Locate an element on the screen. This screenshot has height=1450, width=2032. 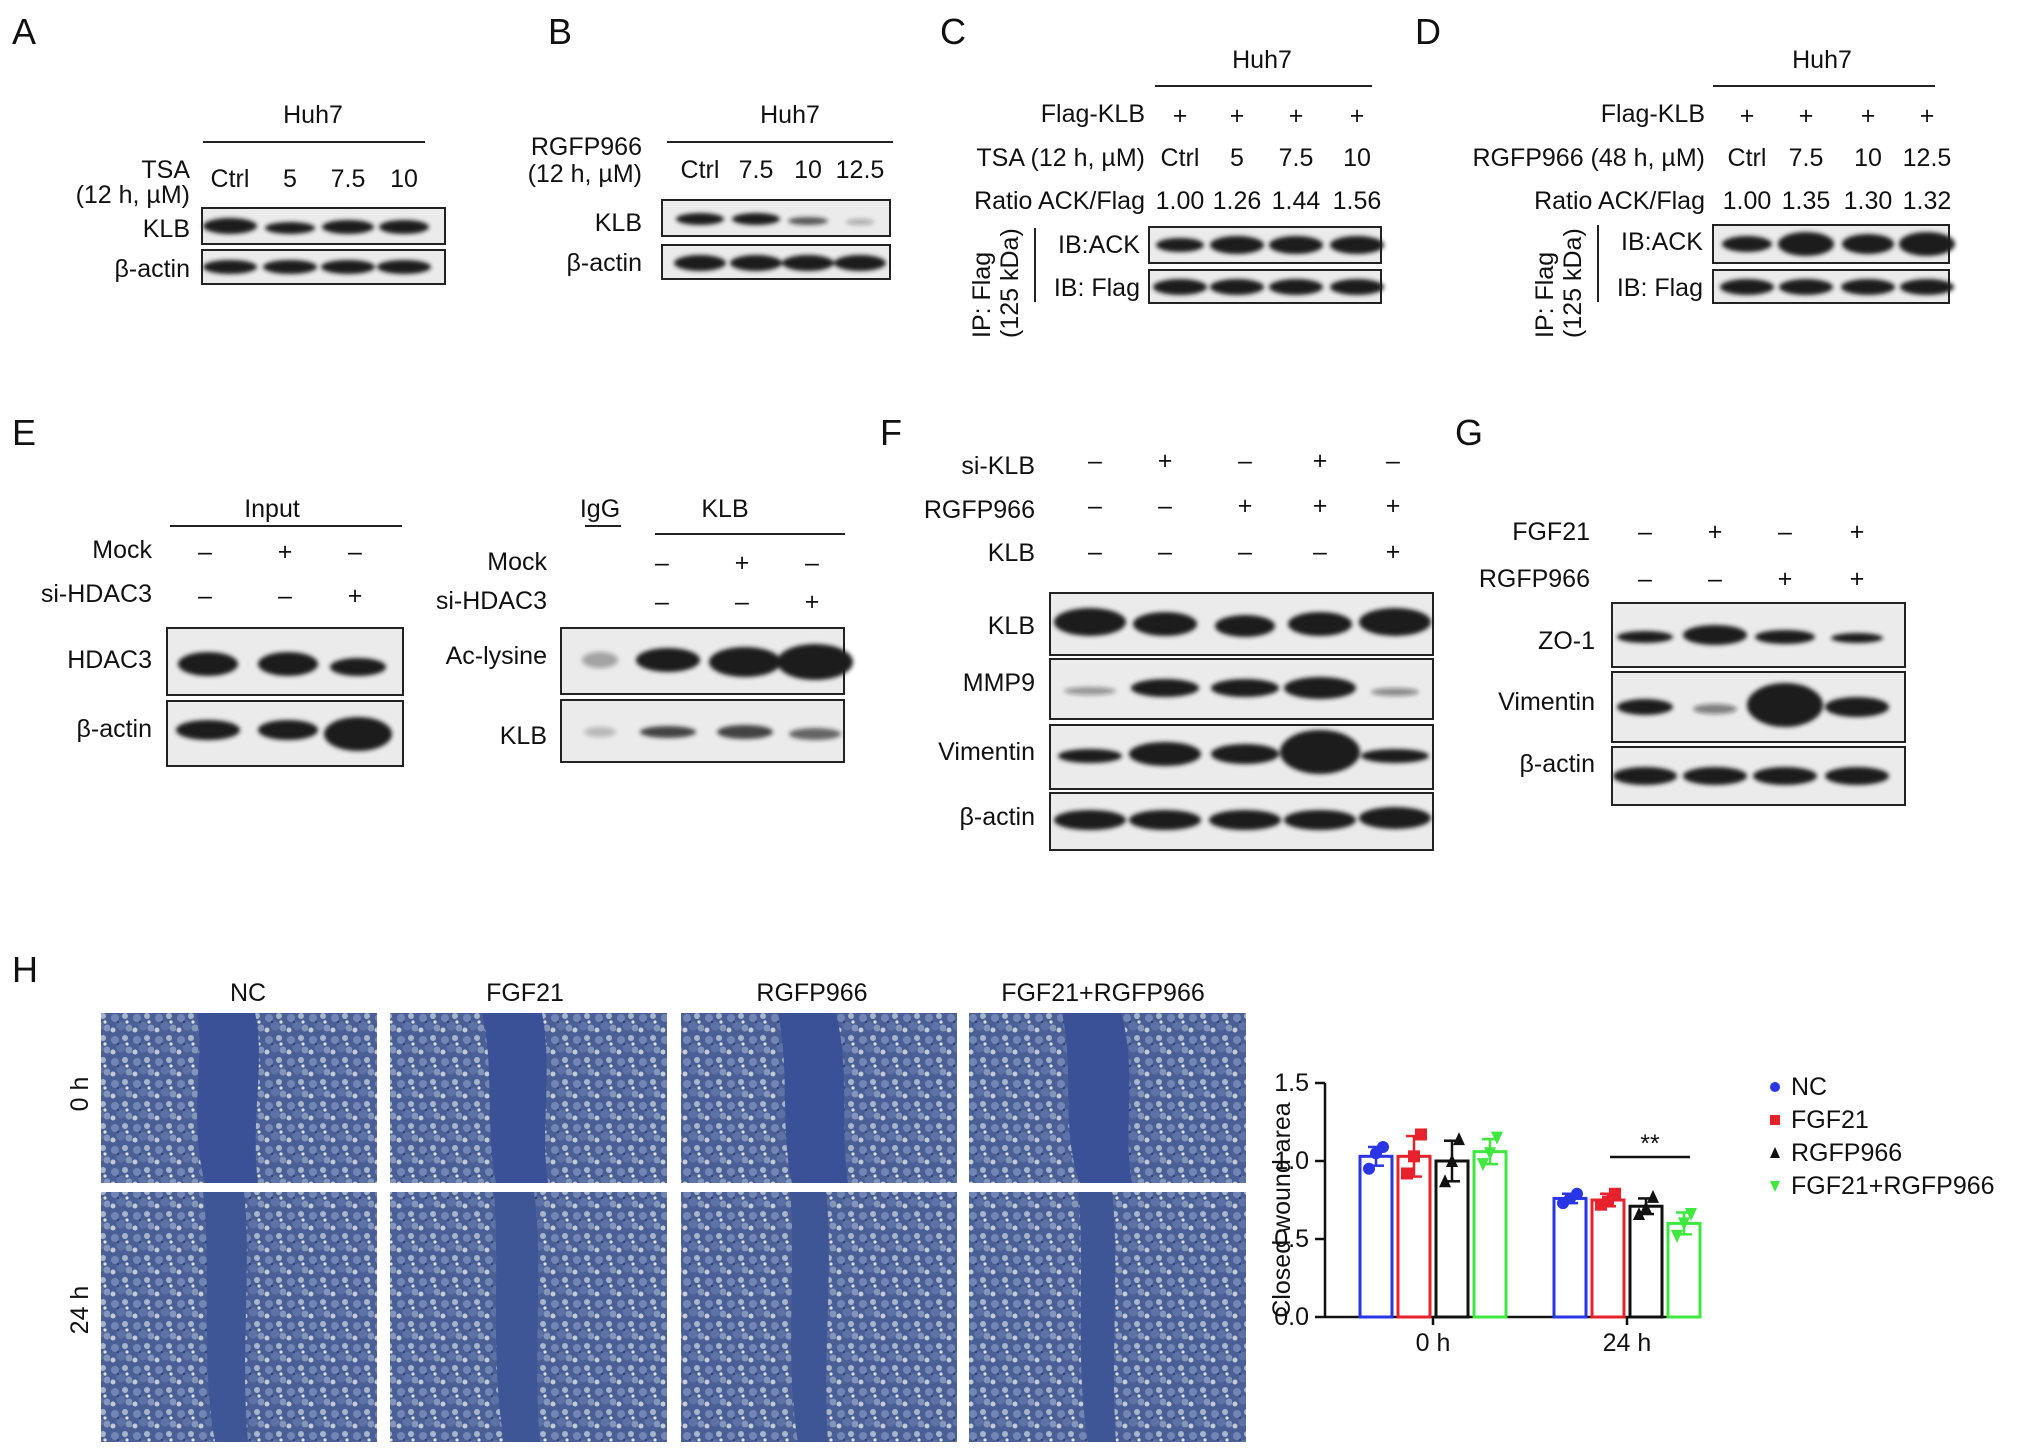
treatment-label: RGFP966 (48 h, µM) is located at coordinates (1588, 158).